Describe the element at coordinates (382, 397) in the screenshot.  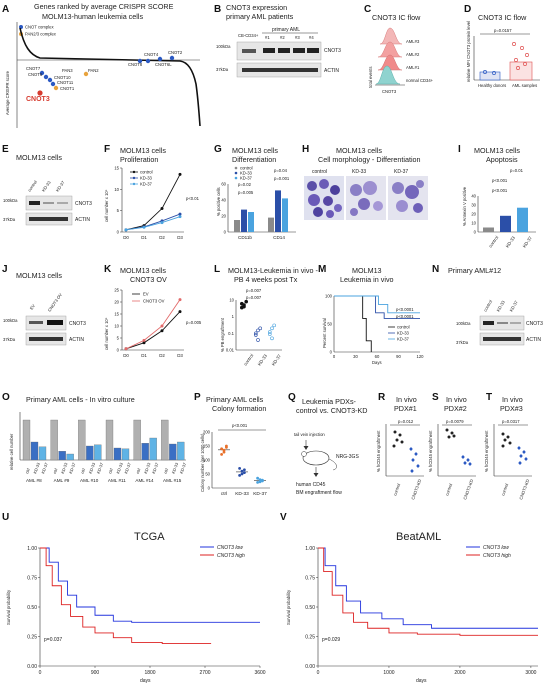
I see `panel-letter-r: R` at that location.